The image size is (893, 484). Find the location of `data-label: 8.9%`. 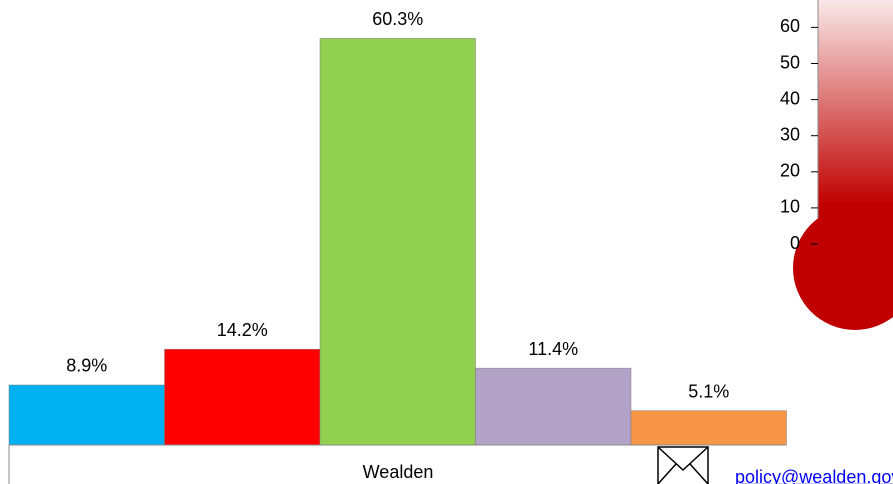

data-label: 8.9% is located at coordinates (86, 366).